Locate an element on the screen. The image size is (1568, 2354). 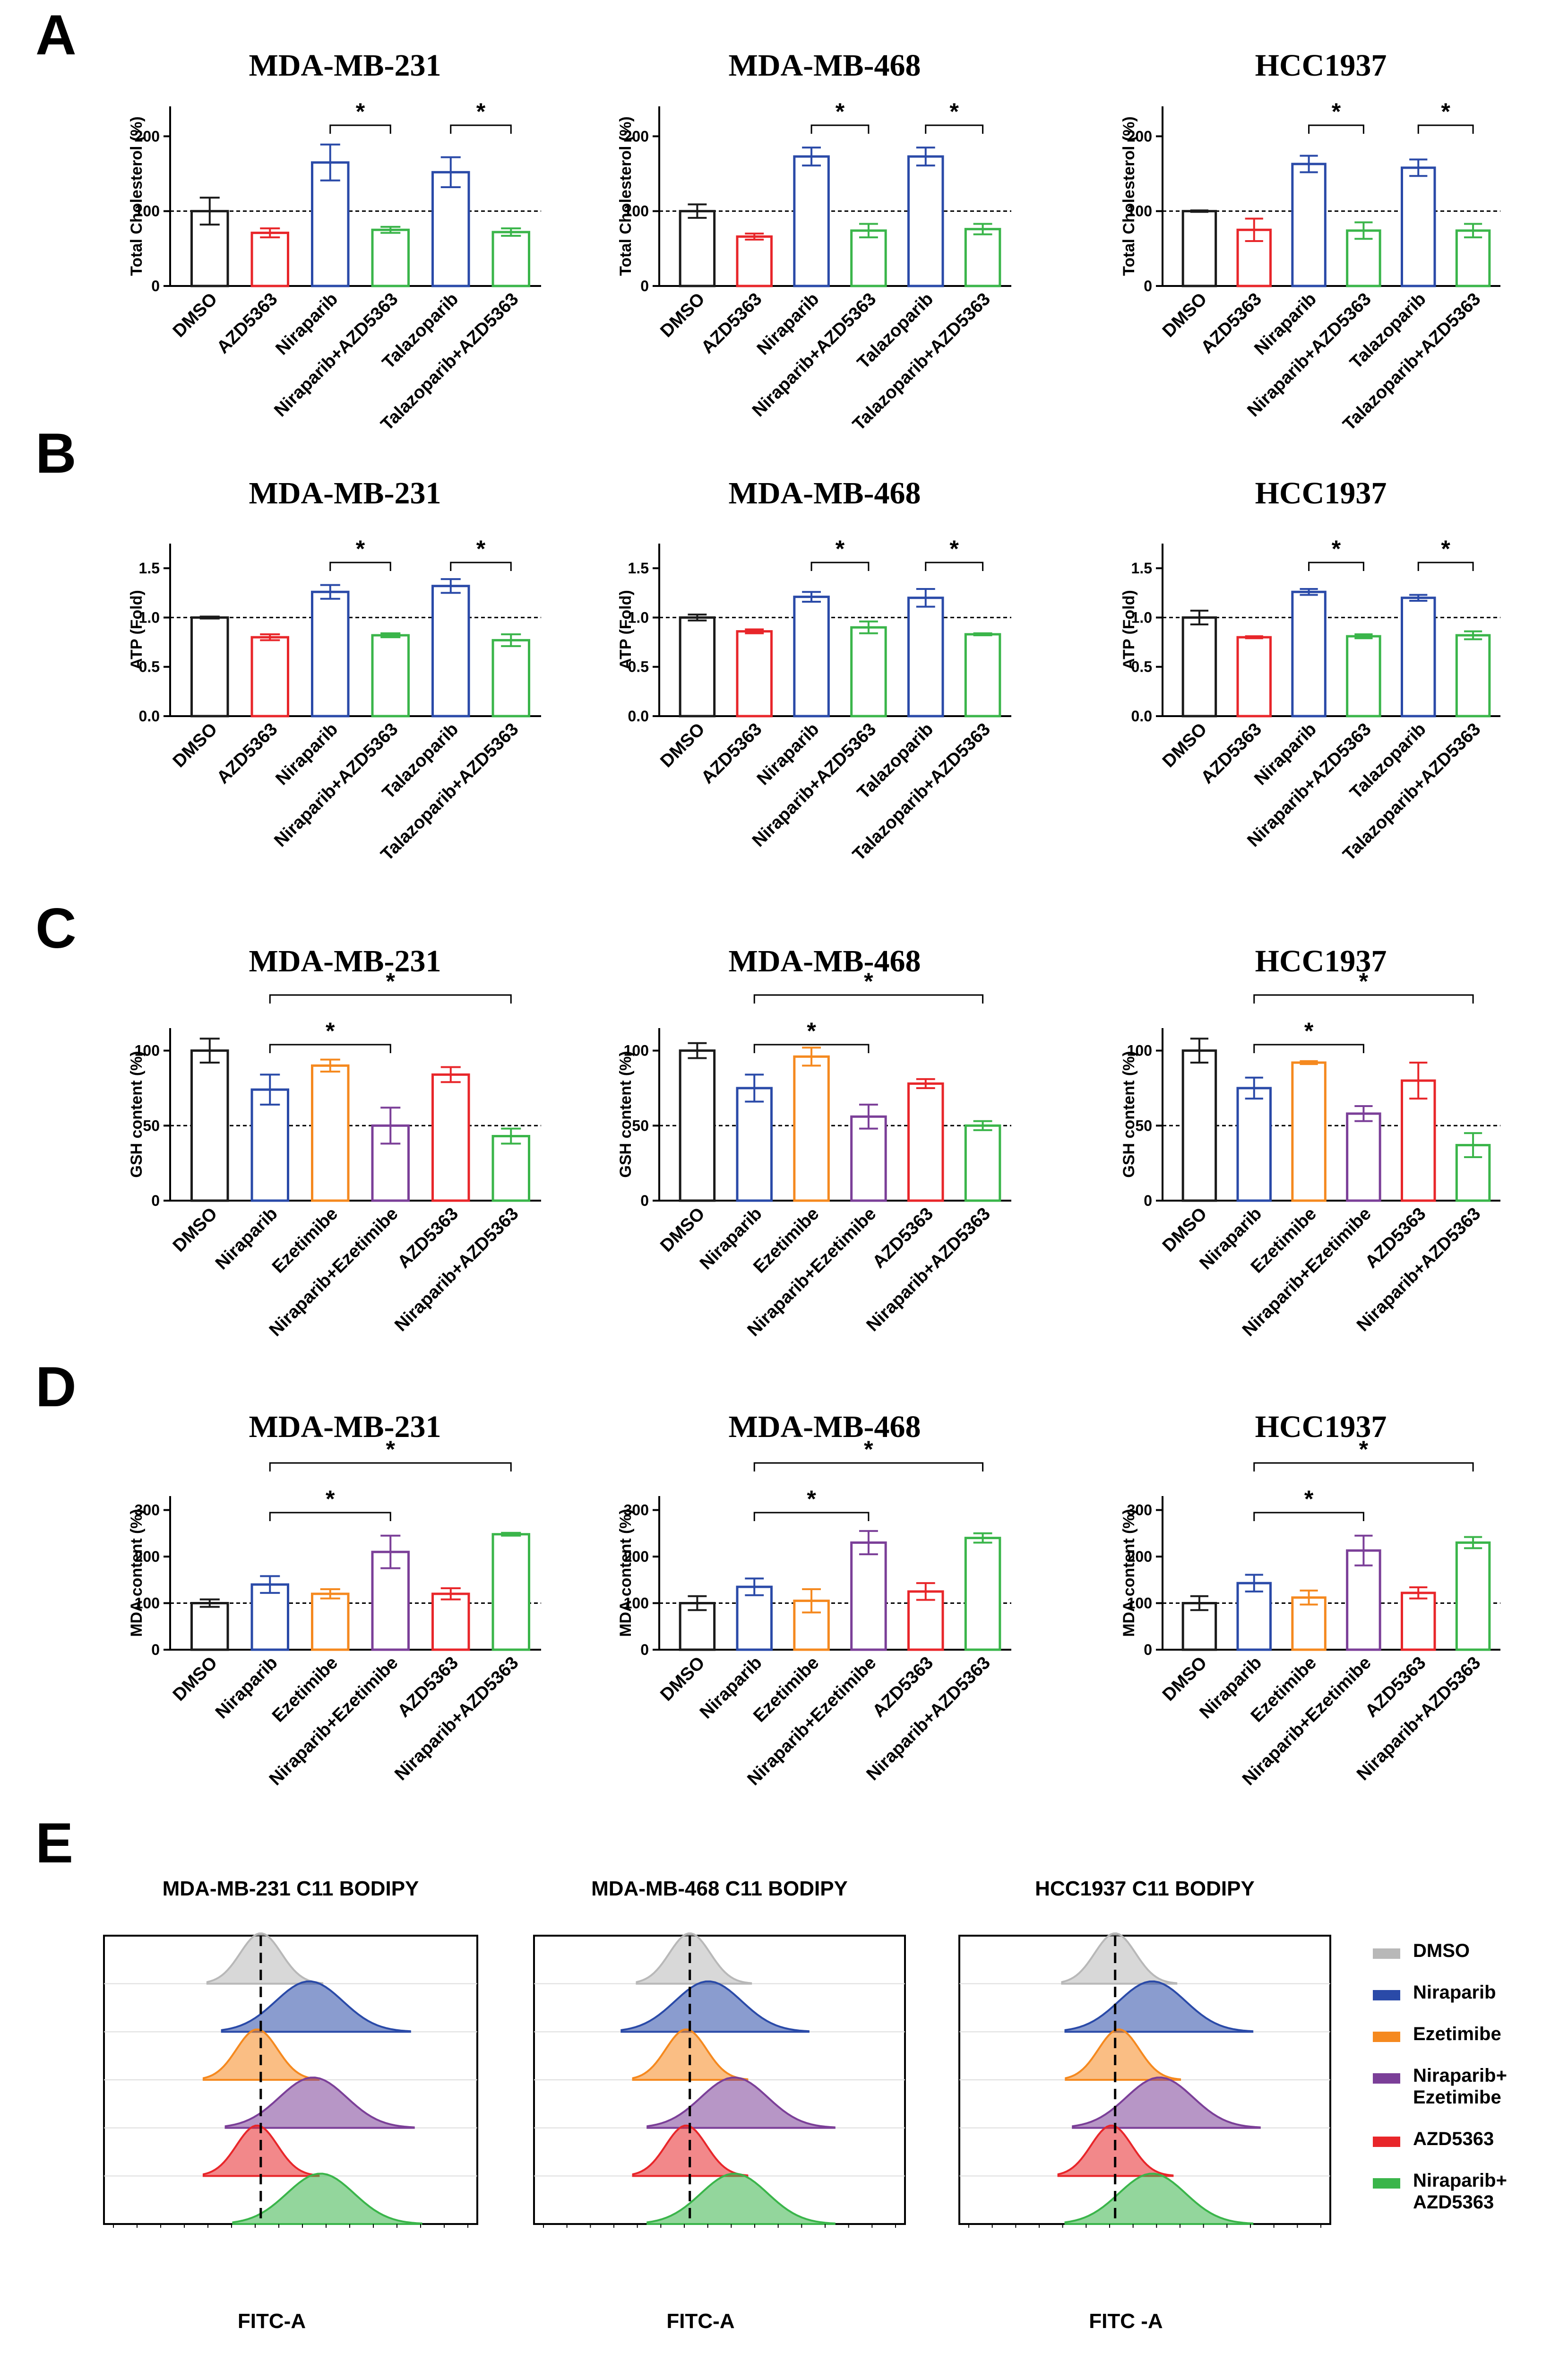
y-tick-label: 0.5 is located at coordinates (149, 667).